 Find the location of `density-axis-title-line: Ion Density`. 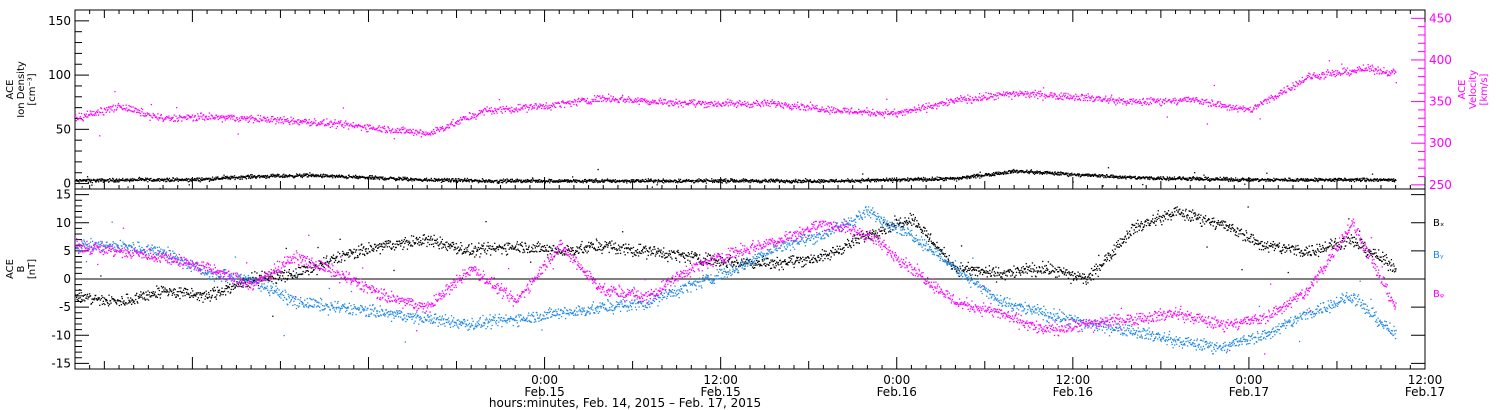

density-axis-title-line: Ion Density is located at coordinates (21, 89).